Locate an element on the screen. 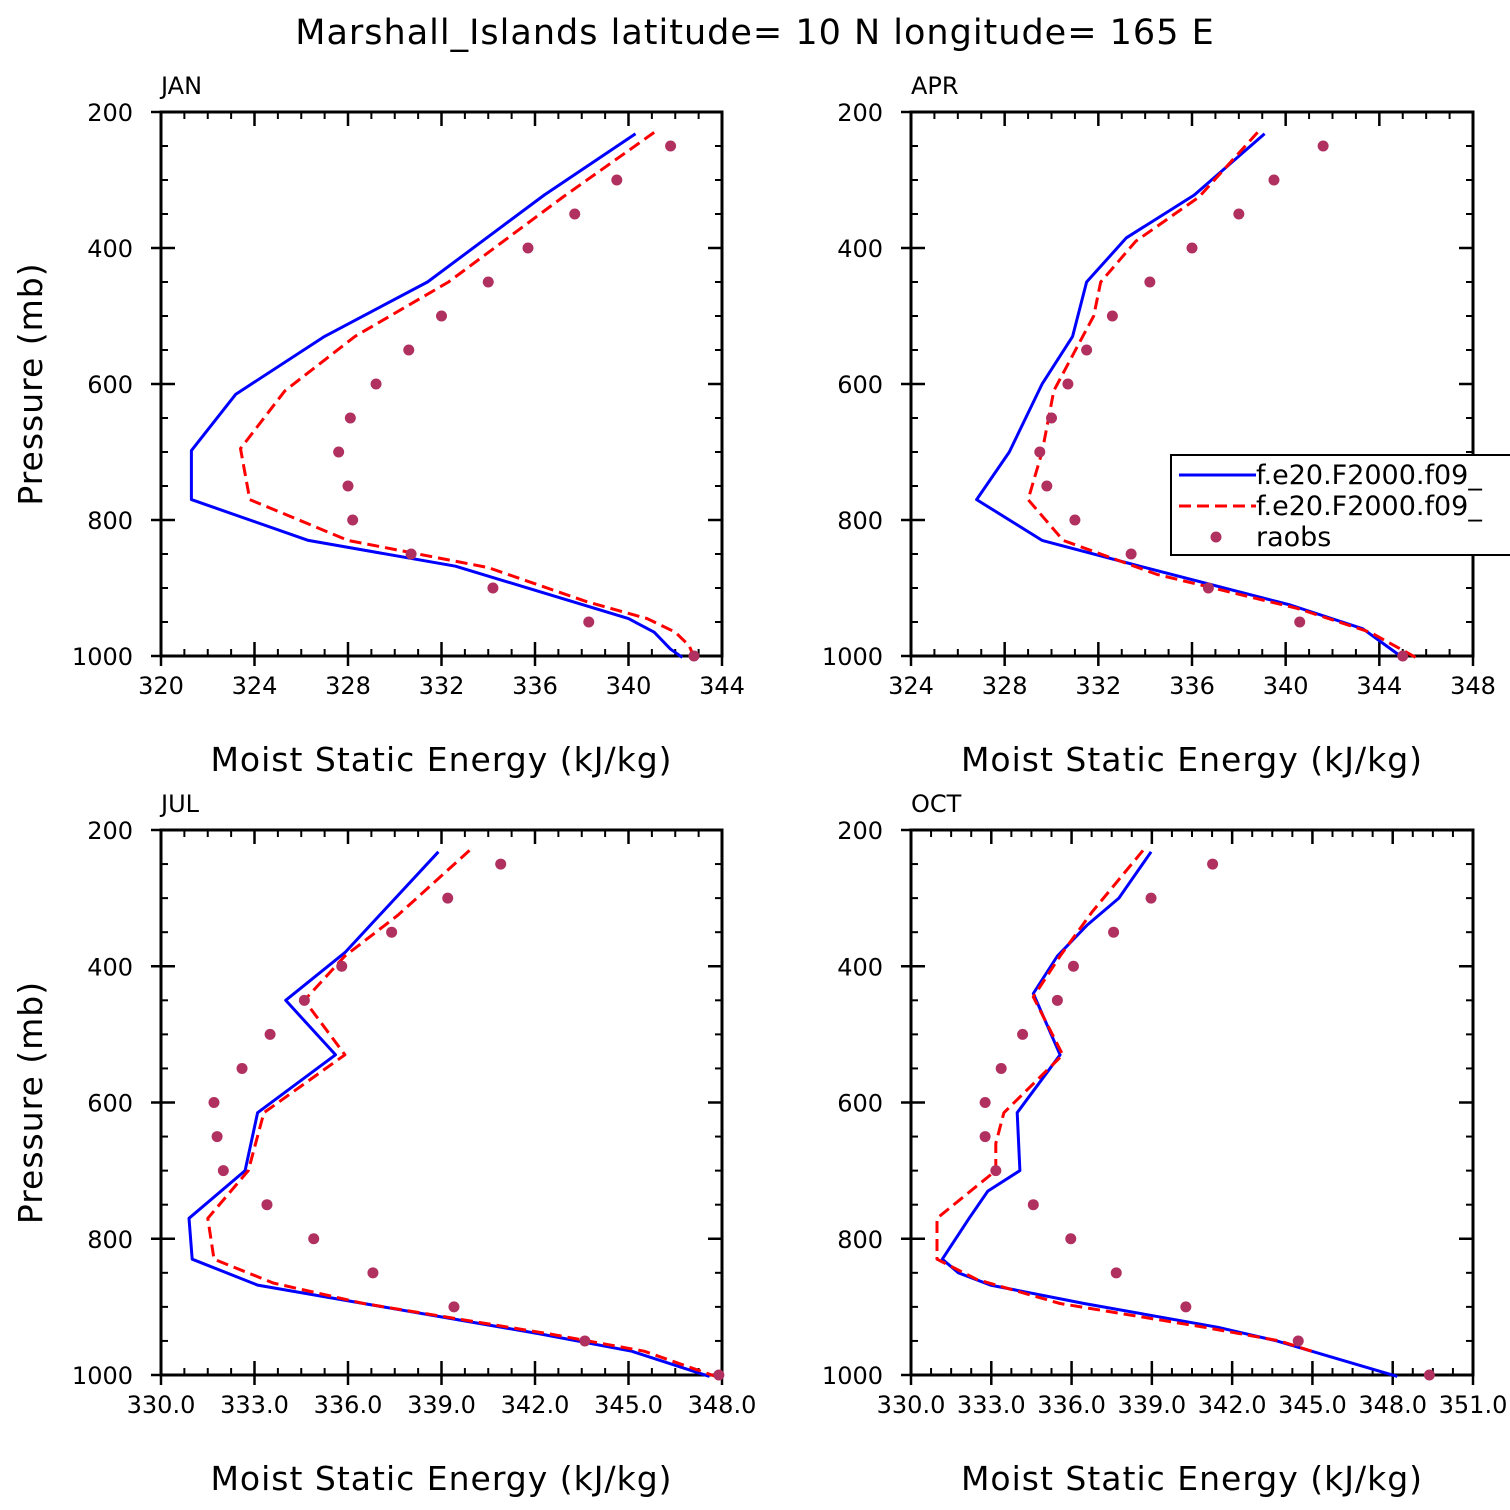 The image size is (1510, 1510). legend-box is located at coordinates (1340, 505).